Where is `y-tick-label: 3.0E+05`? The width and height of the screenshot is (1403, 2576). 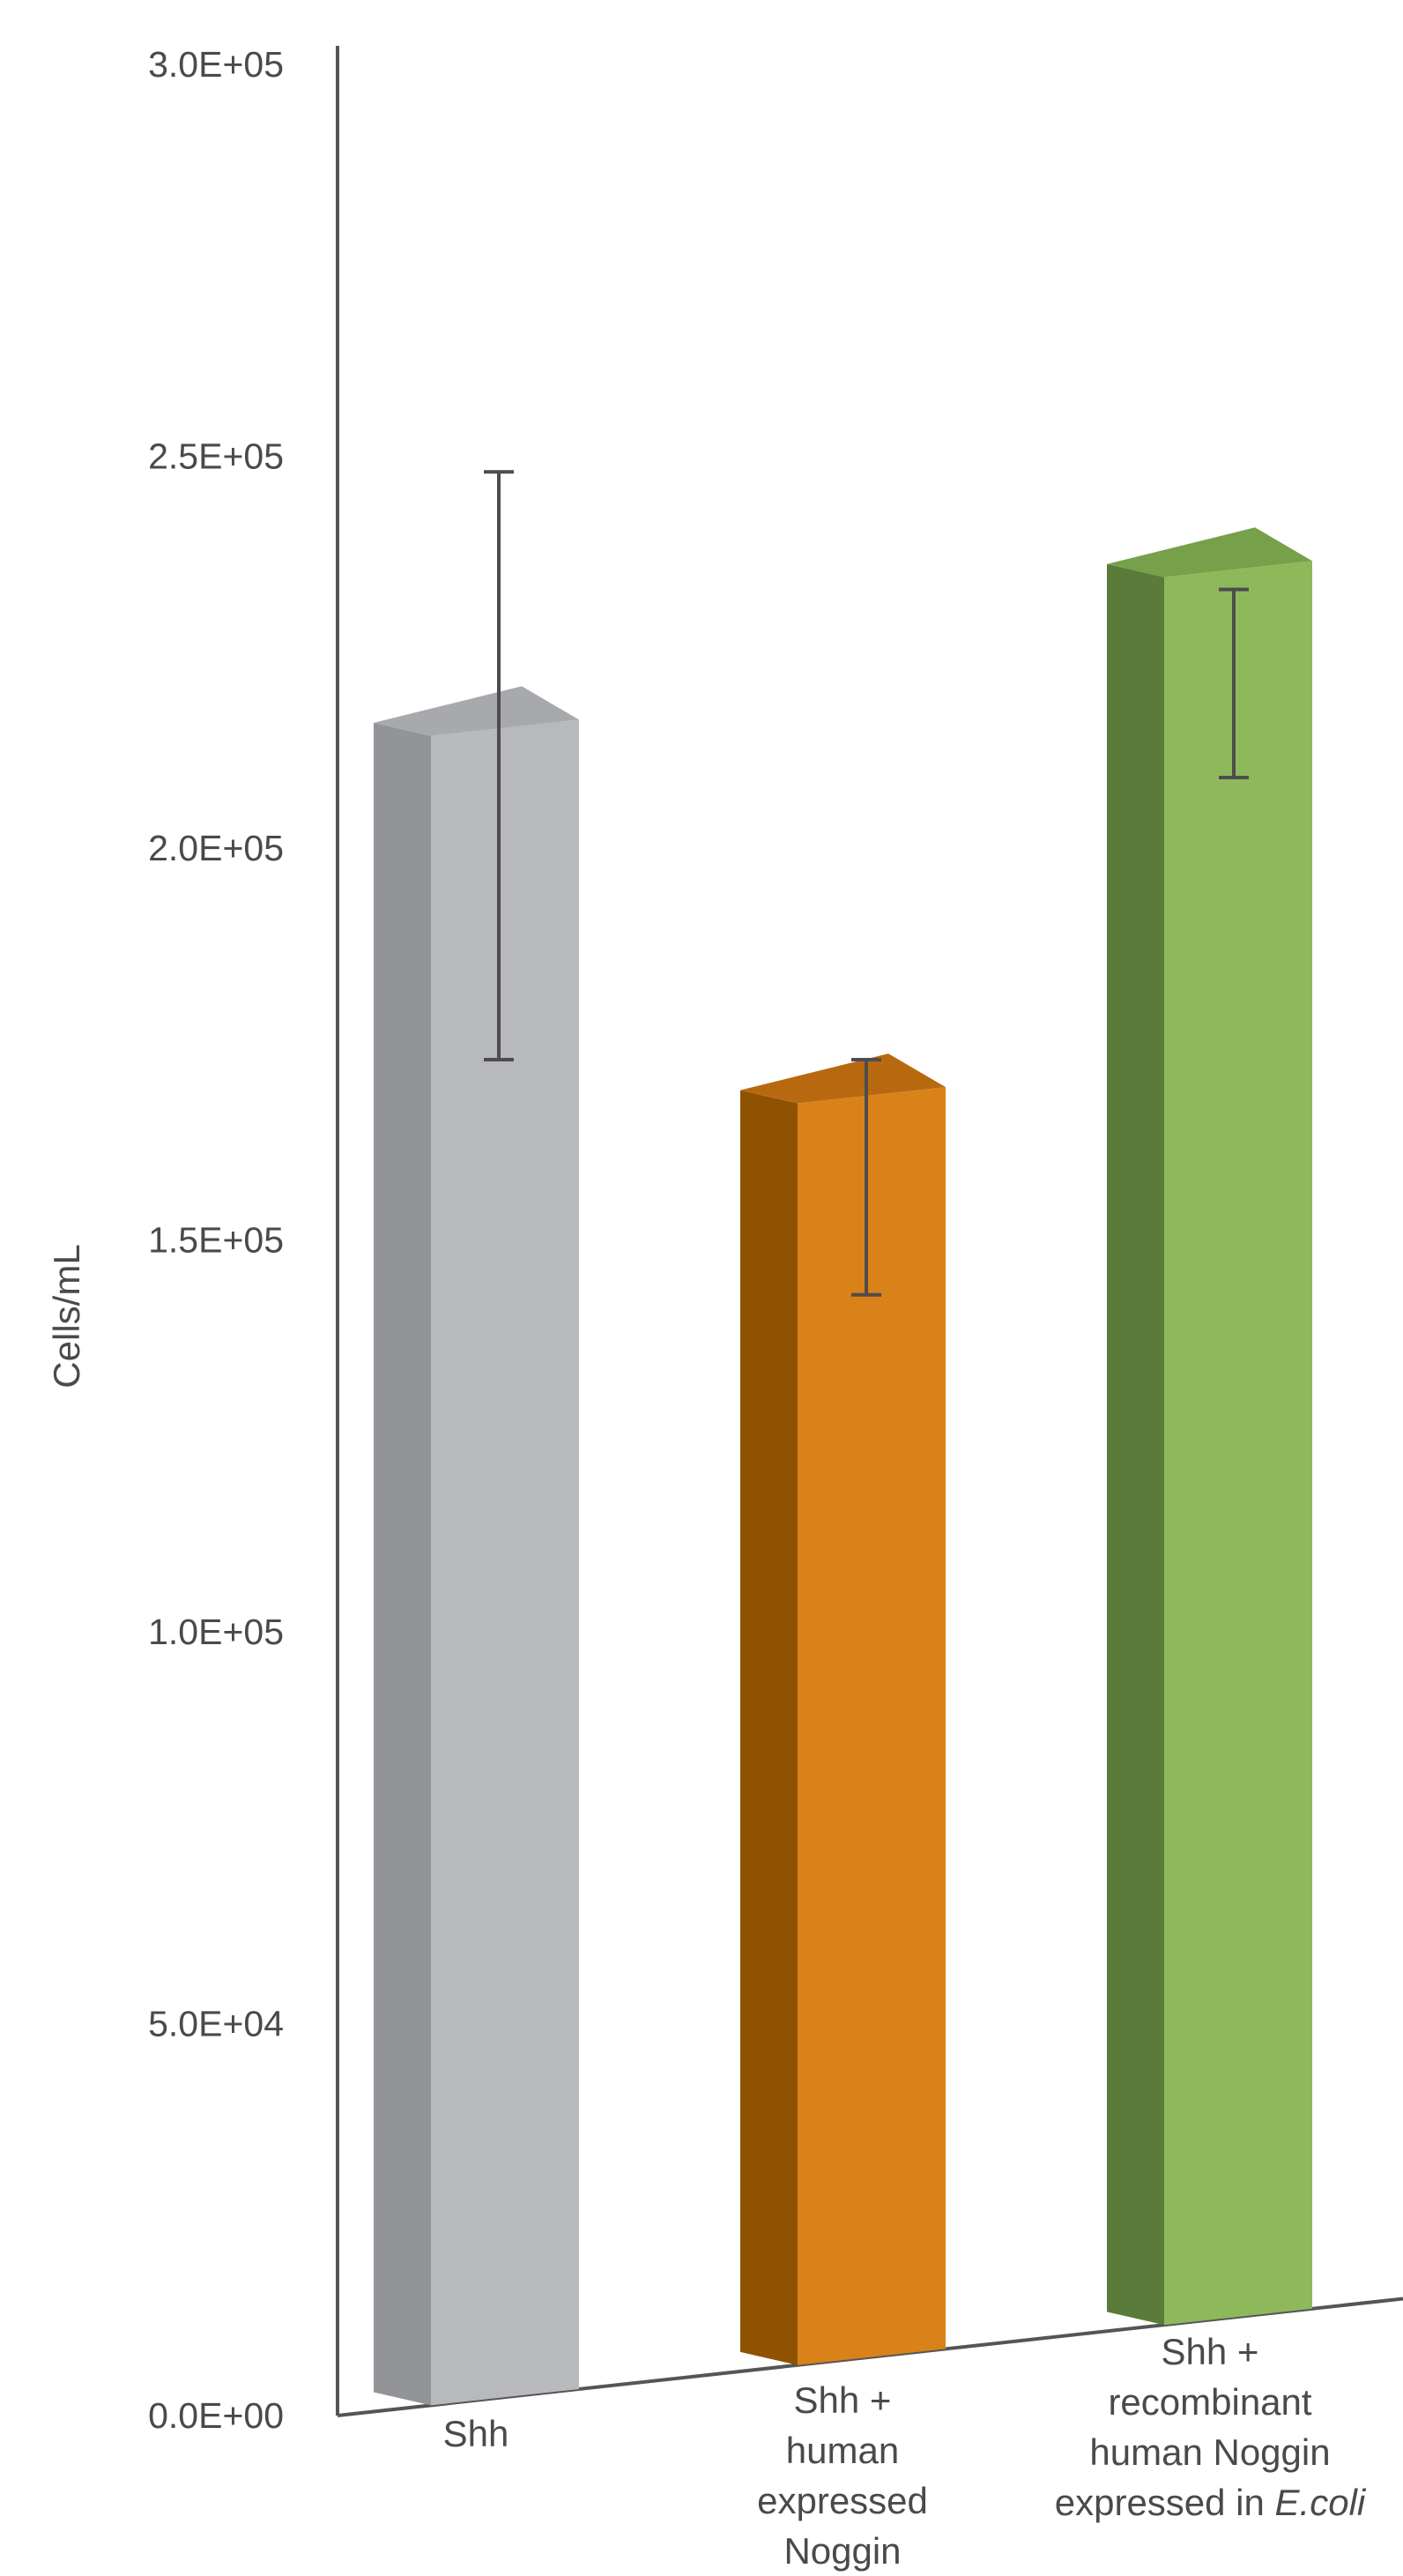
y-tick-label: 3.0E+05 is located at coordinates (216, 64).